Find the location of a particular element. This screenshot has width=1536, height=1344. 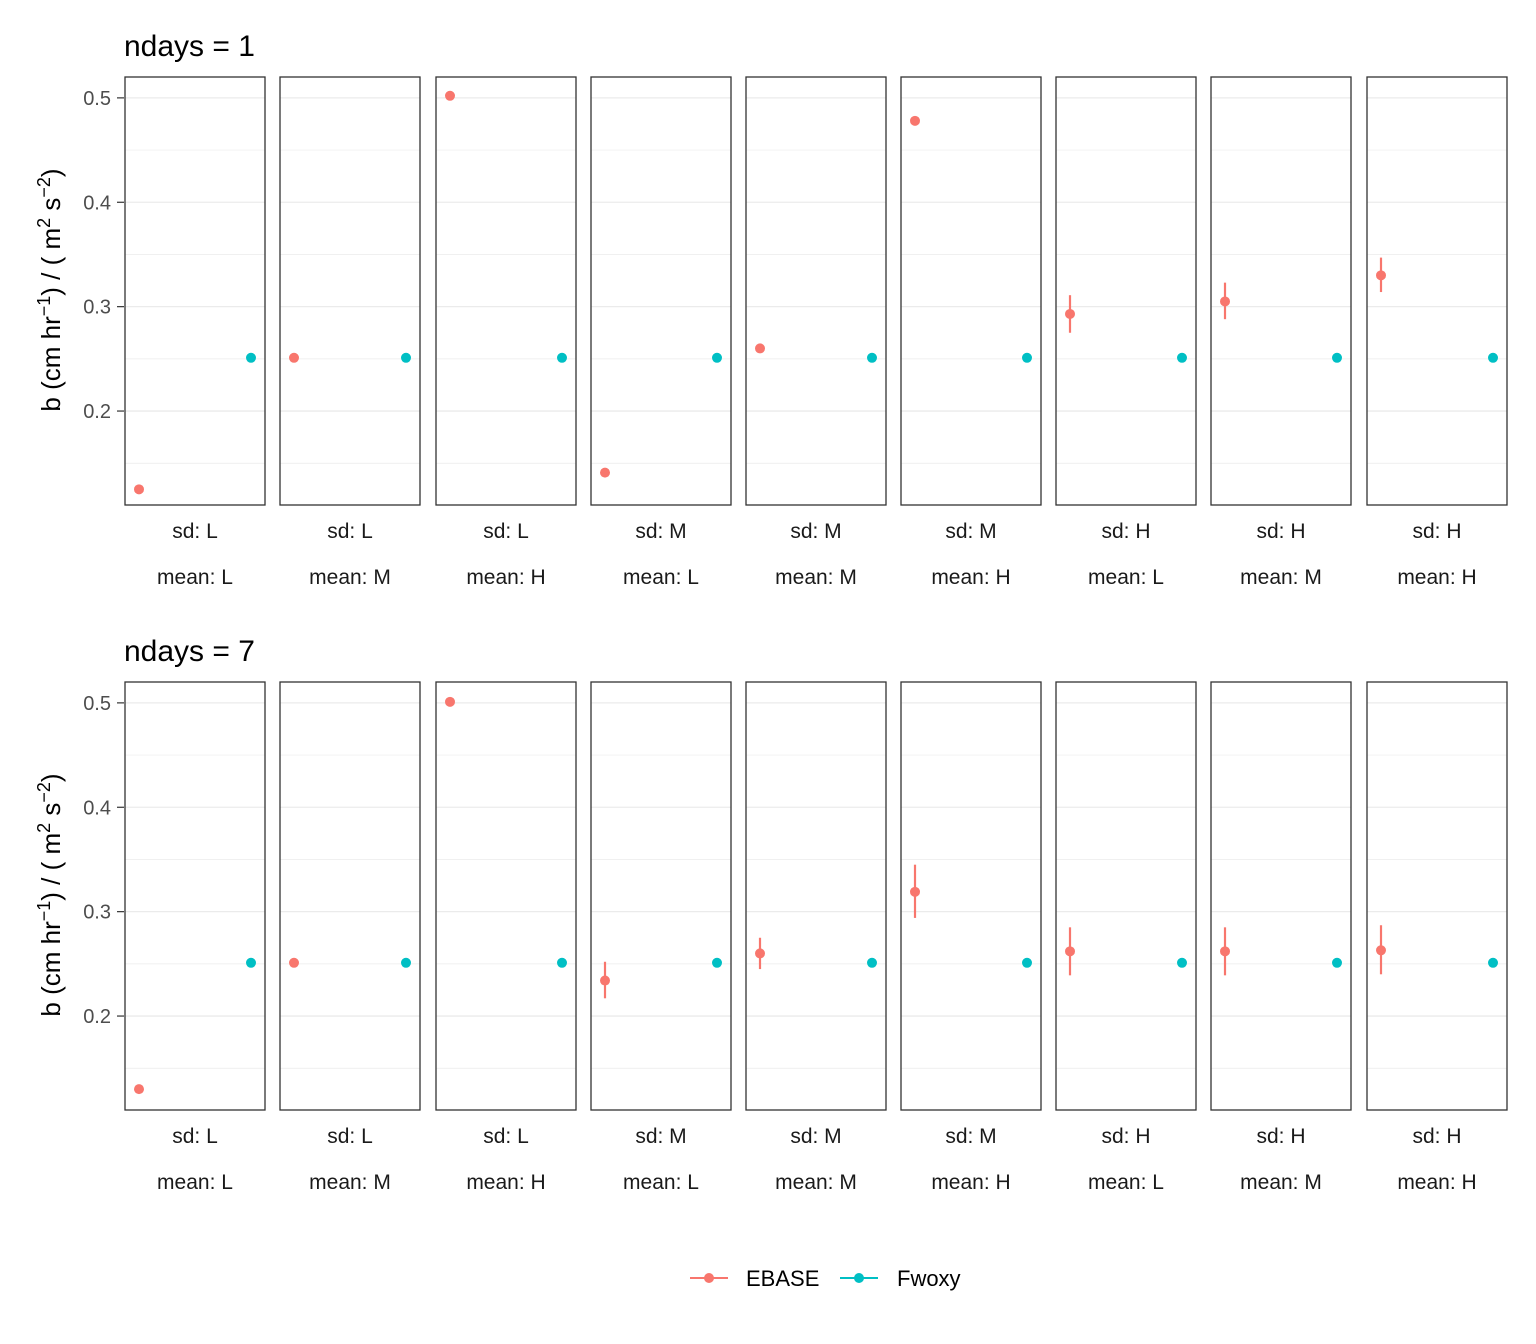

legend-label-fwoxy: Fwoxy is located at coordinates (929, 1278).